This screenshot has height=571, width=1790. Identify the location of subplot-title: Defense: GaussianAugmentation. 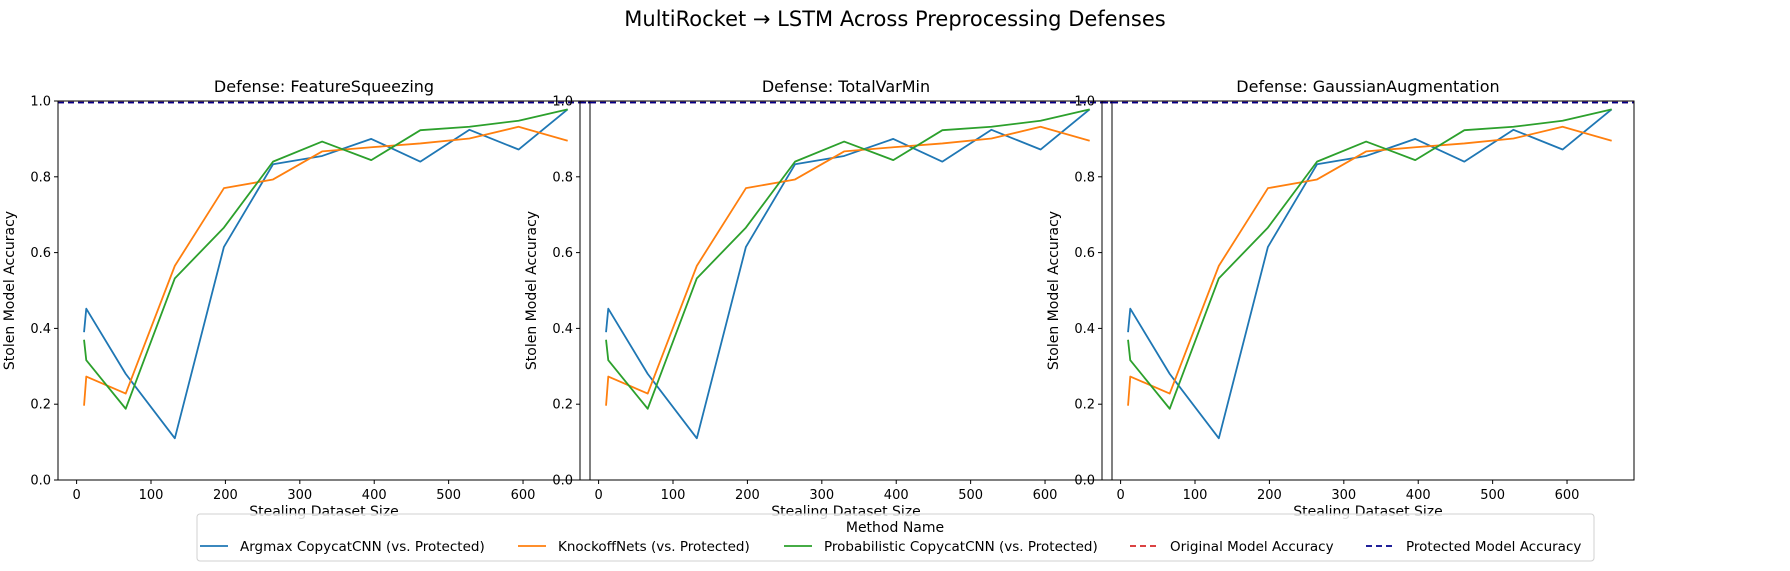
(1367, 86).